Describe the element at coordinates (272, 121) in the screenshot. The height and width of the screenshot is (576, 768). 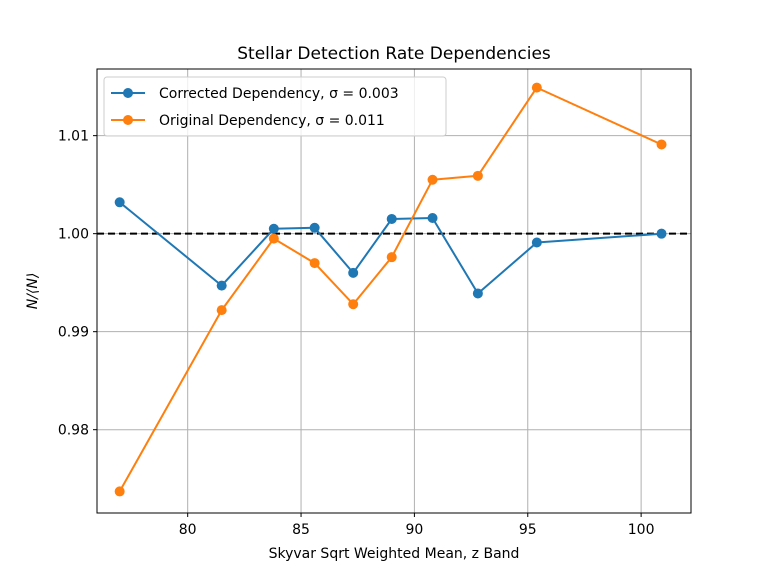
I see `legend-label-original: Original Dependency, σ = 0.011` at that location.